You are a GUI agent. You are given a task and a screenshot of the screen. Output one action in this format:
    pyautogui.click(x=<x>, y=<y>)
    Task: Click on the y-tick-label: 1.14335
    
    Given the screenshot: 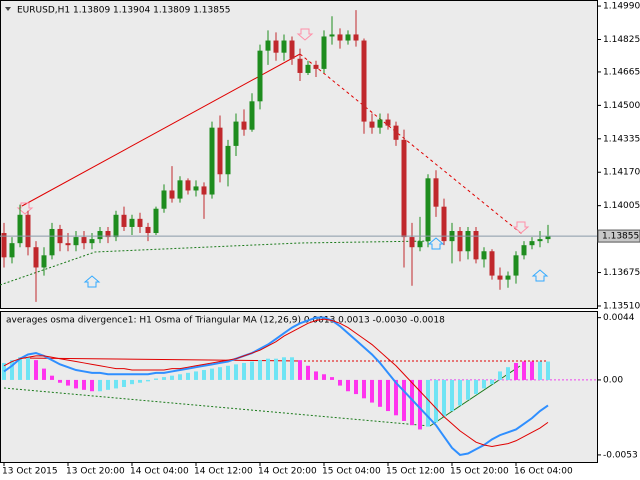 What is the action you would take?
    pyautogui.click(x=621, y=139)
    